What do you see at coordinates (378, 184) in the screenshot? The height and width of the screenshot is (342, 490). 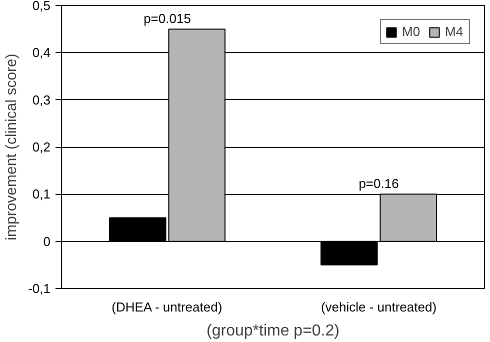 I see `annotation: p=0.16` at bounding box center [378, 184].